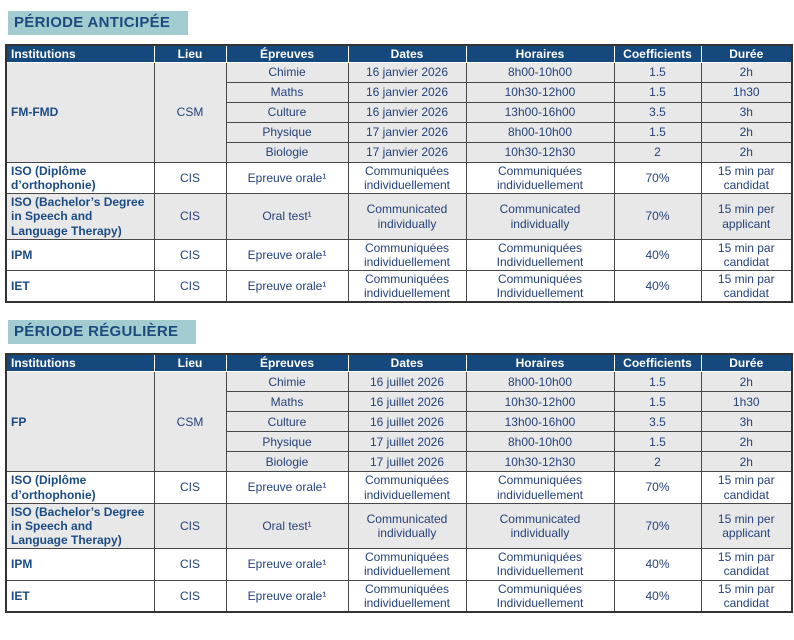 The image size is (794, 640). What do you see at coordinates (407, 53) in the screenshot?
I see `column-header-dates: Dates` at bounding box center [407, 53].